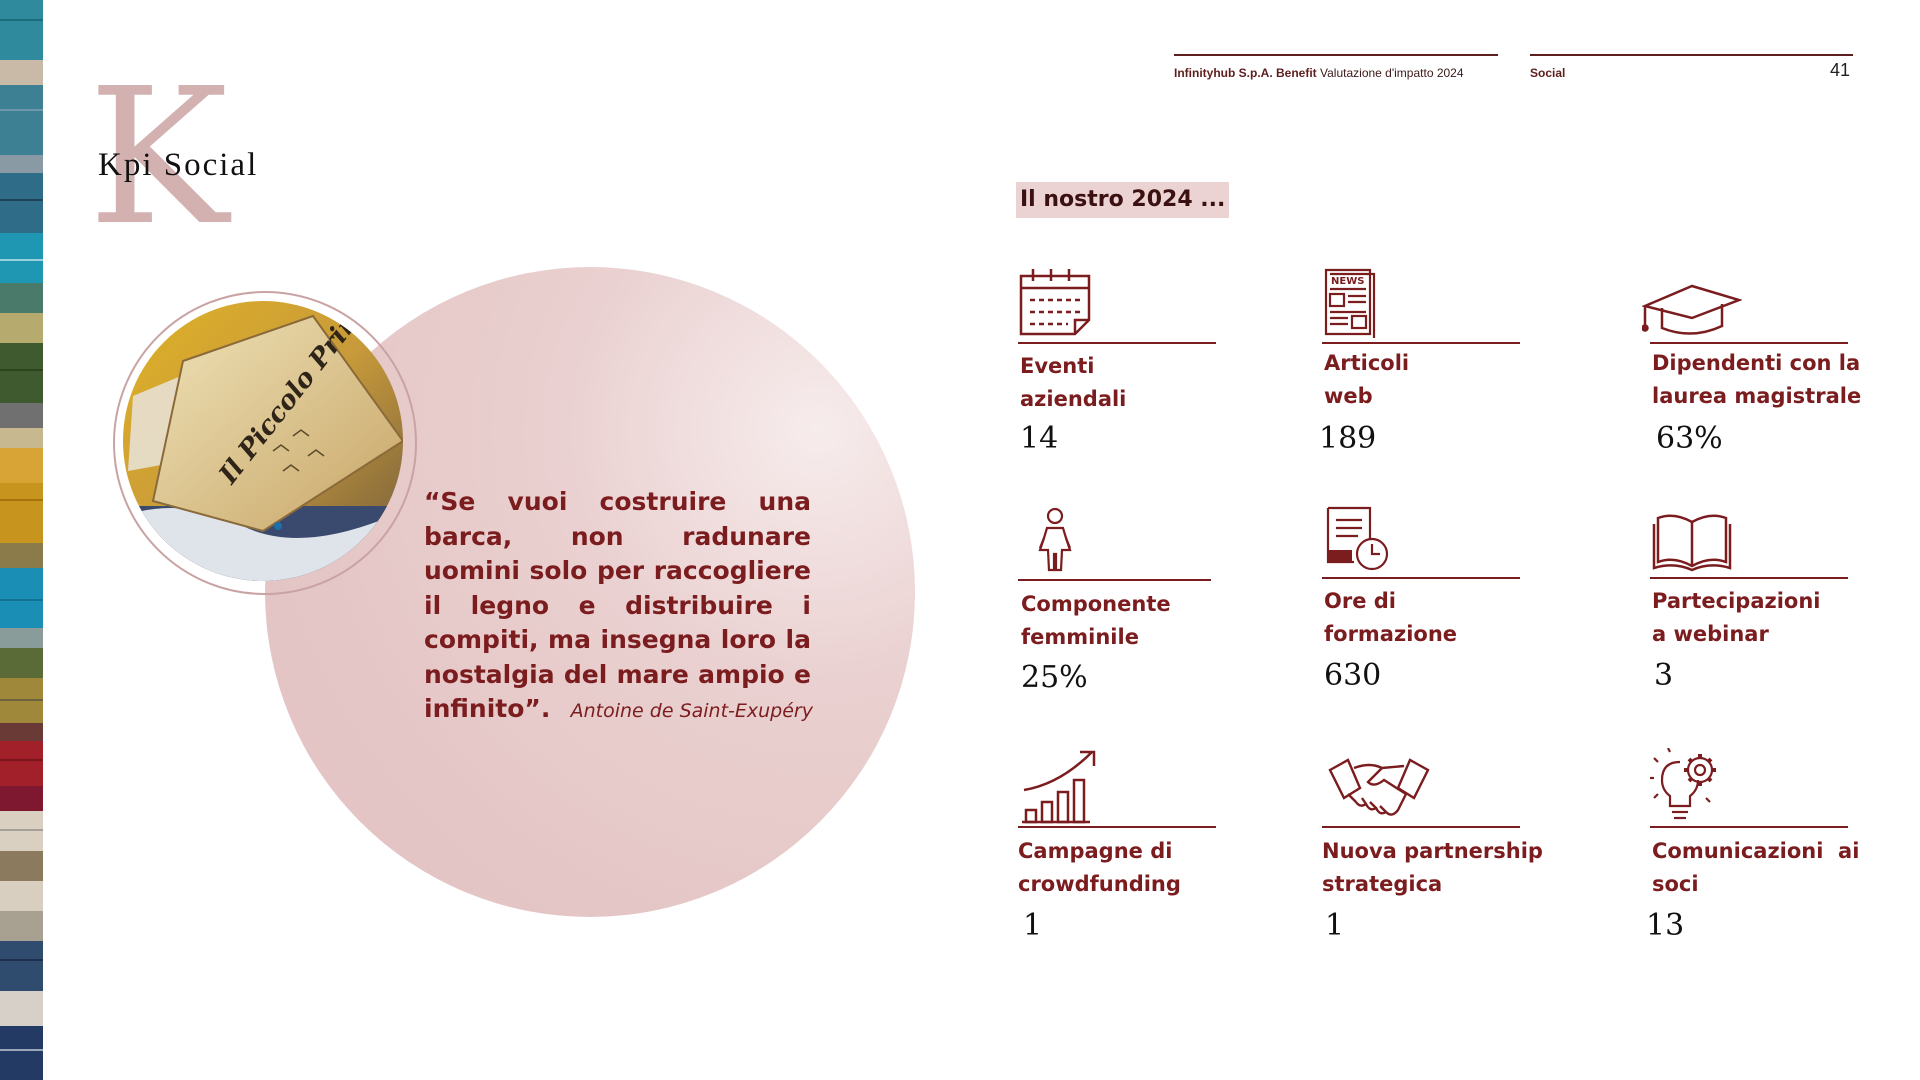 The width and height of the screenshot is (1920, 1080). I want to click on open-book-icon, so click(1692, 543).